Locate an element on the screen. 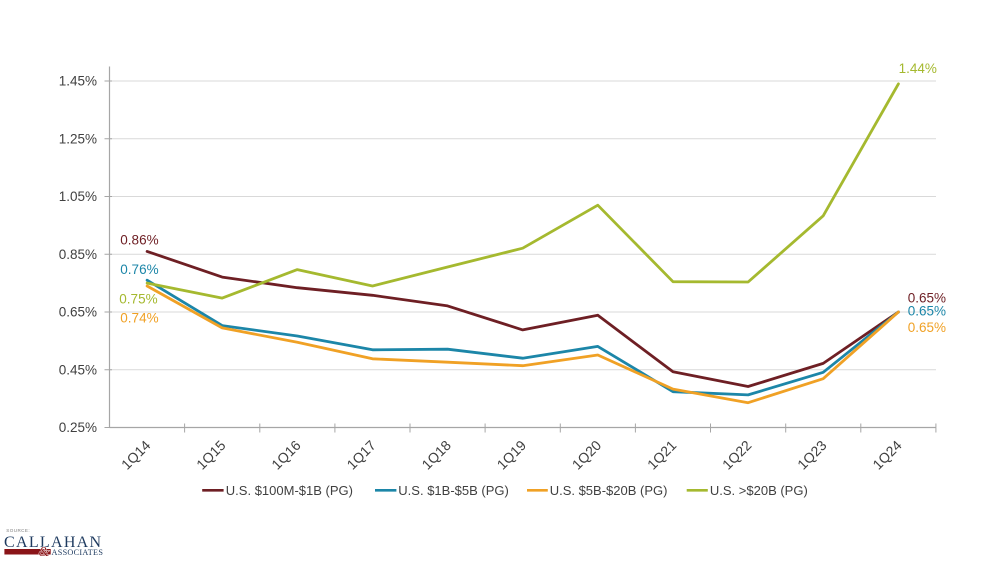 The image size is (1000, 562). svg-text: 0.74% is located at coordinates (139, 317).